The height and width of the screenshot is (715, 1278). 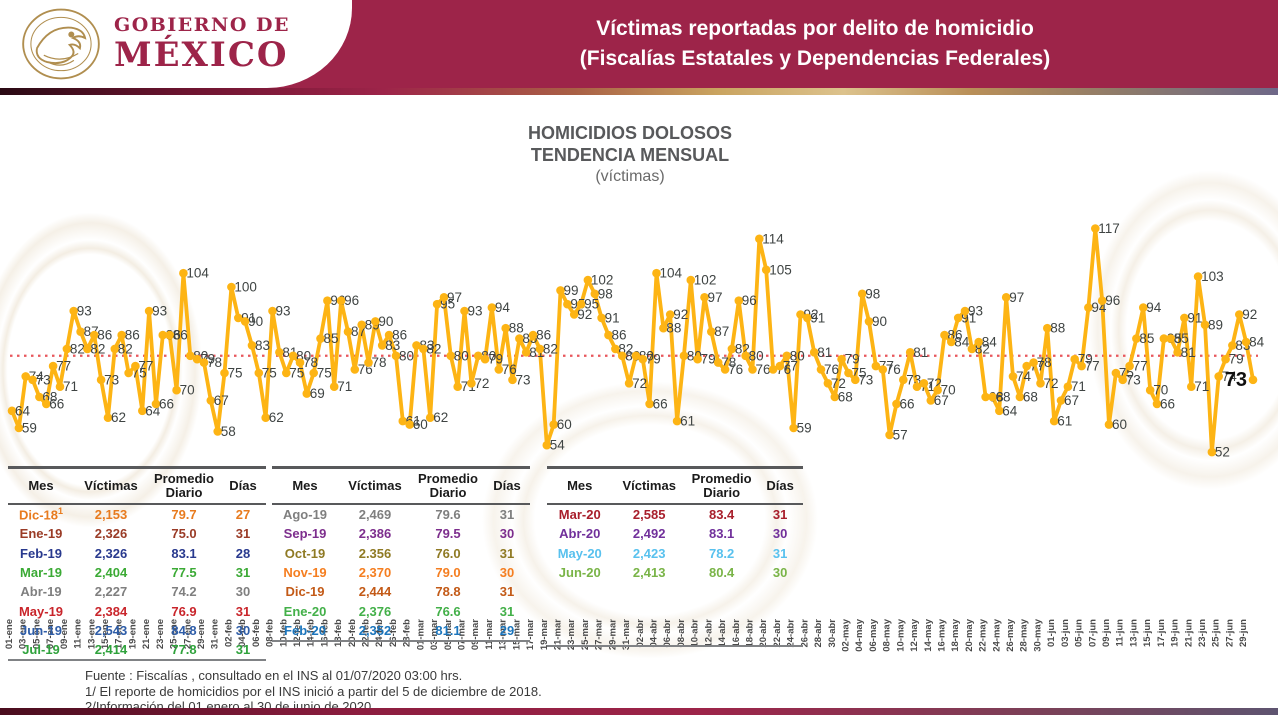 I want to click on x-tick-label: 01-jun, so click(x=1051, y=633).